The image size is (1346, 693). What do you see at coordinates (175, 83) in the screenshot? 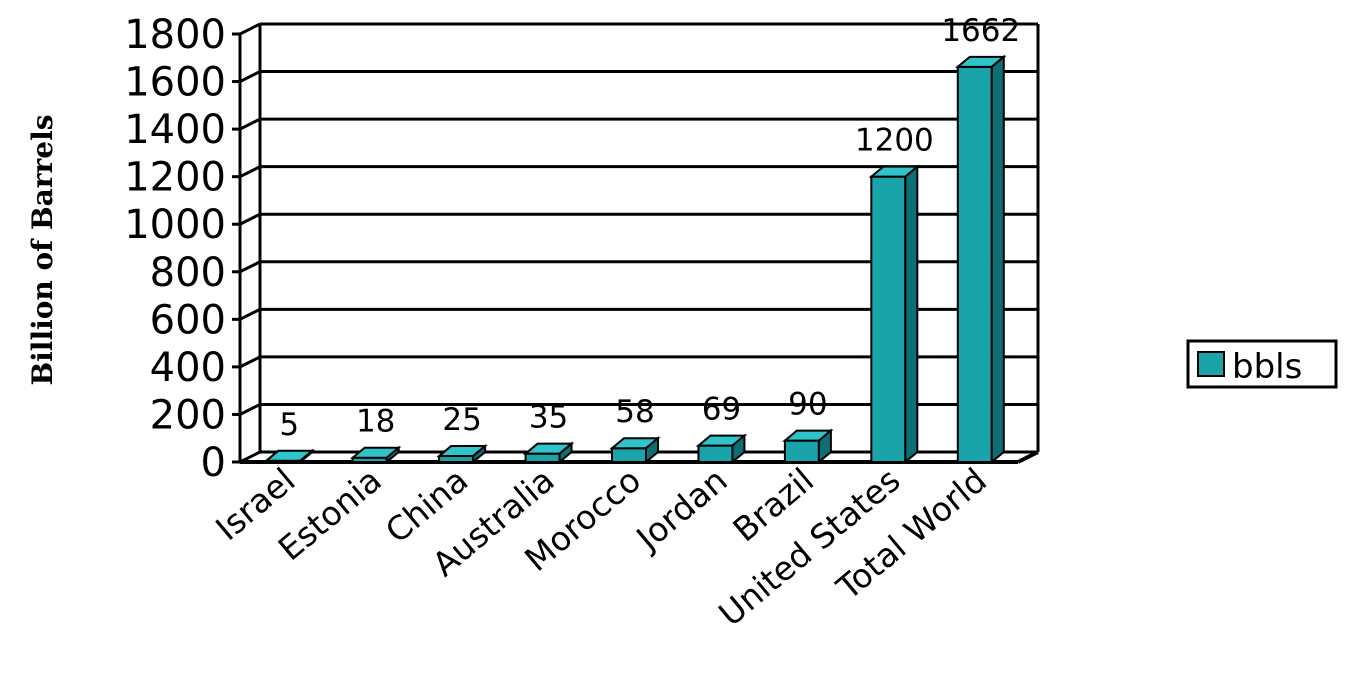
I see `y-tick-label-1600: 1600` at bounding box center [175, 83].